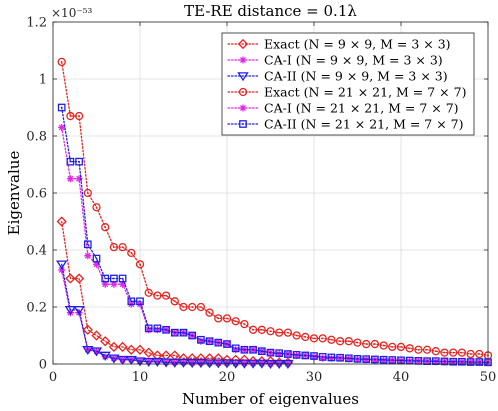 The width and height of the screenshot is (498, 411). What do you see at coordinates (409, 360) in the screenshot?
I see `series-5-point-40-dot` at bounding box center [409, 360].